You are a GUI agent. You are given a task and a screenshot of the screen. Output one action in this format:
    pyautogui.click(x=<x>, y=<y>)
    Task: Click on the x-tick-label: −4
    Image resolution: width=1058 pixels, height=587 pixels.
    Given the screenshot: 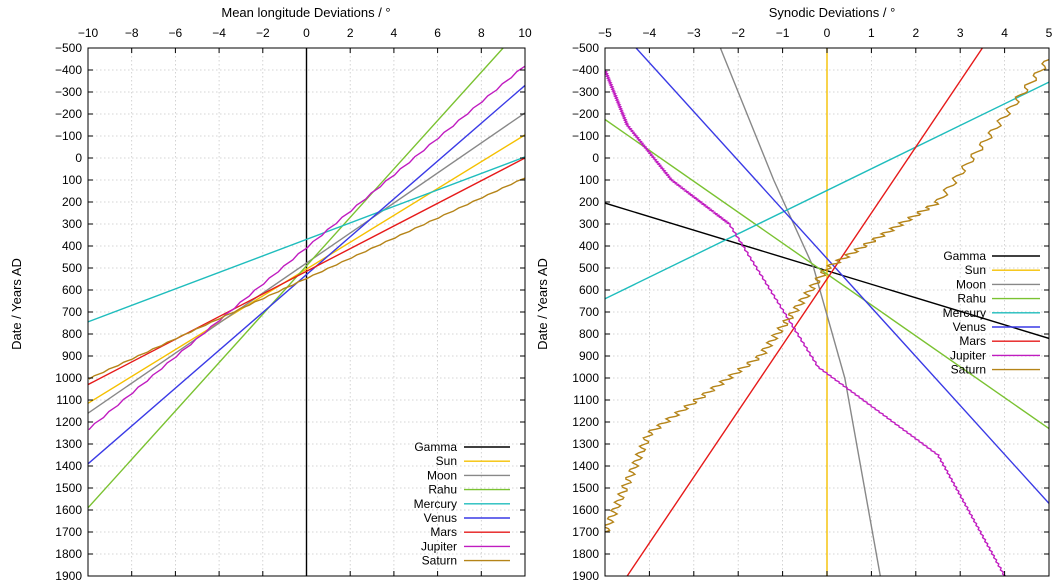 What is the action you would take?
    pyautogui.click(x=650, y=33)
    